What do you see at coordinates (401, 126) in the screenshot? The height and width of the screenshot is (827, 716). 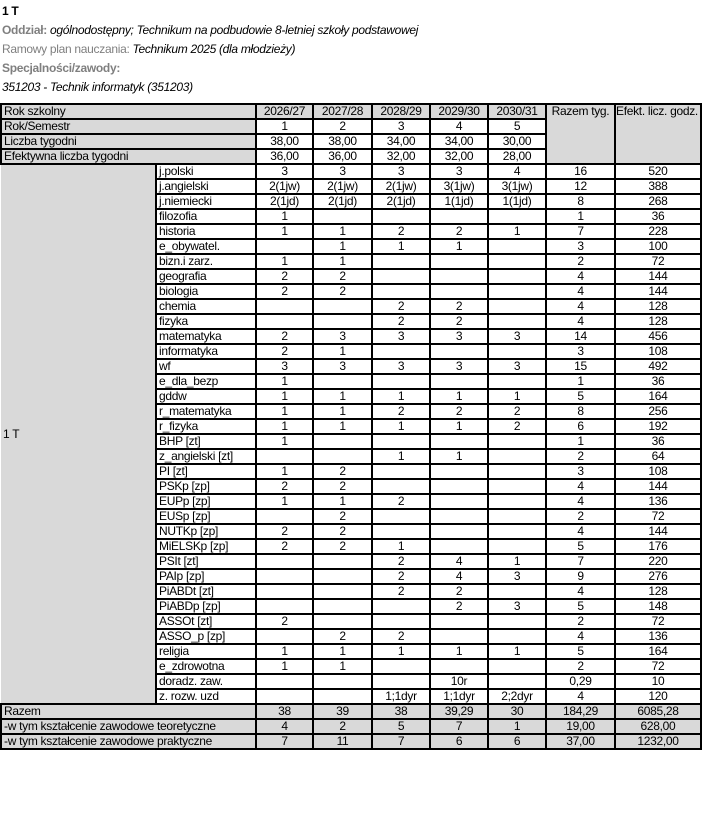 I see `header-cell: 3` at bounding box center [401, 126].